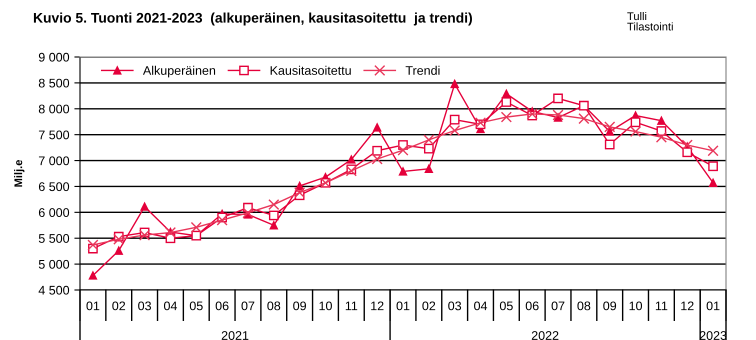 The image size is (756, 340). I want to click on legend-label: Trendi, so click(423, 70).